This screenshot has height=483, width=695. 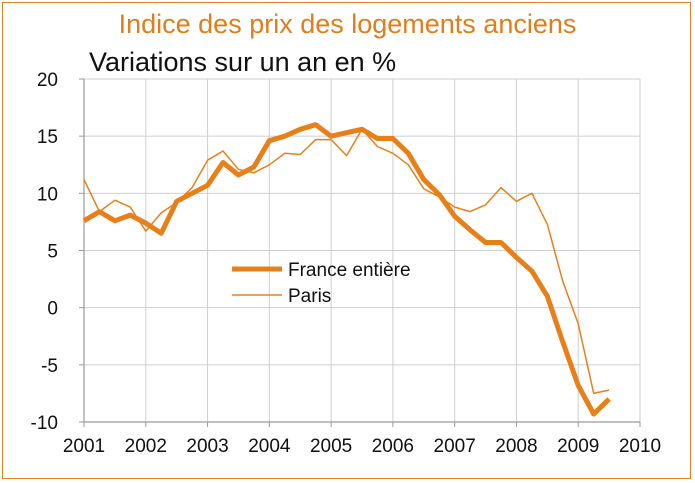 What do you see at coordinates (243, 62) in the screenshot?
I see `chart-subtitle: Variations sur un an en %` at bounding box center [243, 62].